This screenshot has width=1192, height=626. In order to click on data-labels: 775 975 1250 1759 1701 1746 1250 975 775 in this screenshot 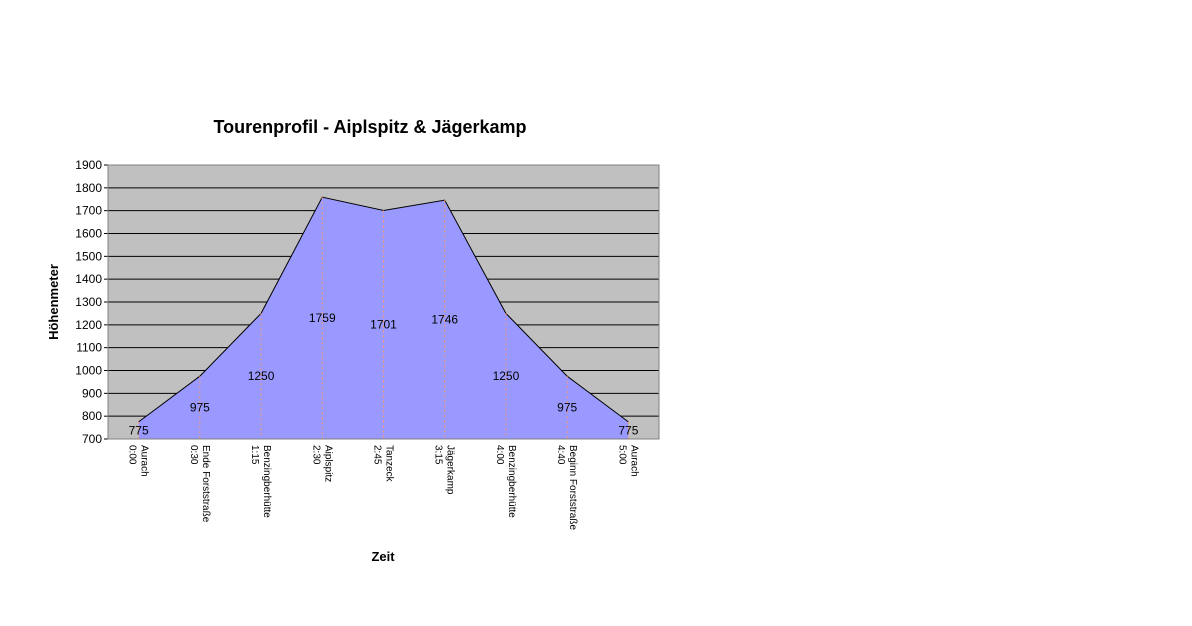, I will do `click(384, 374)`.